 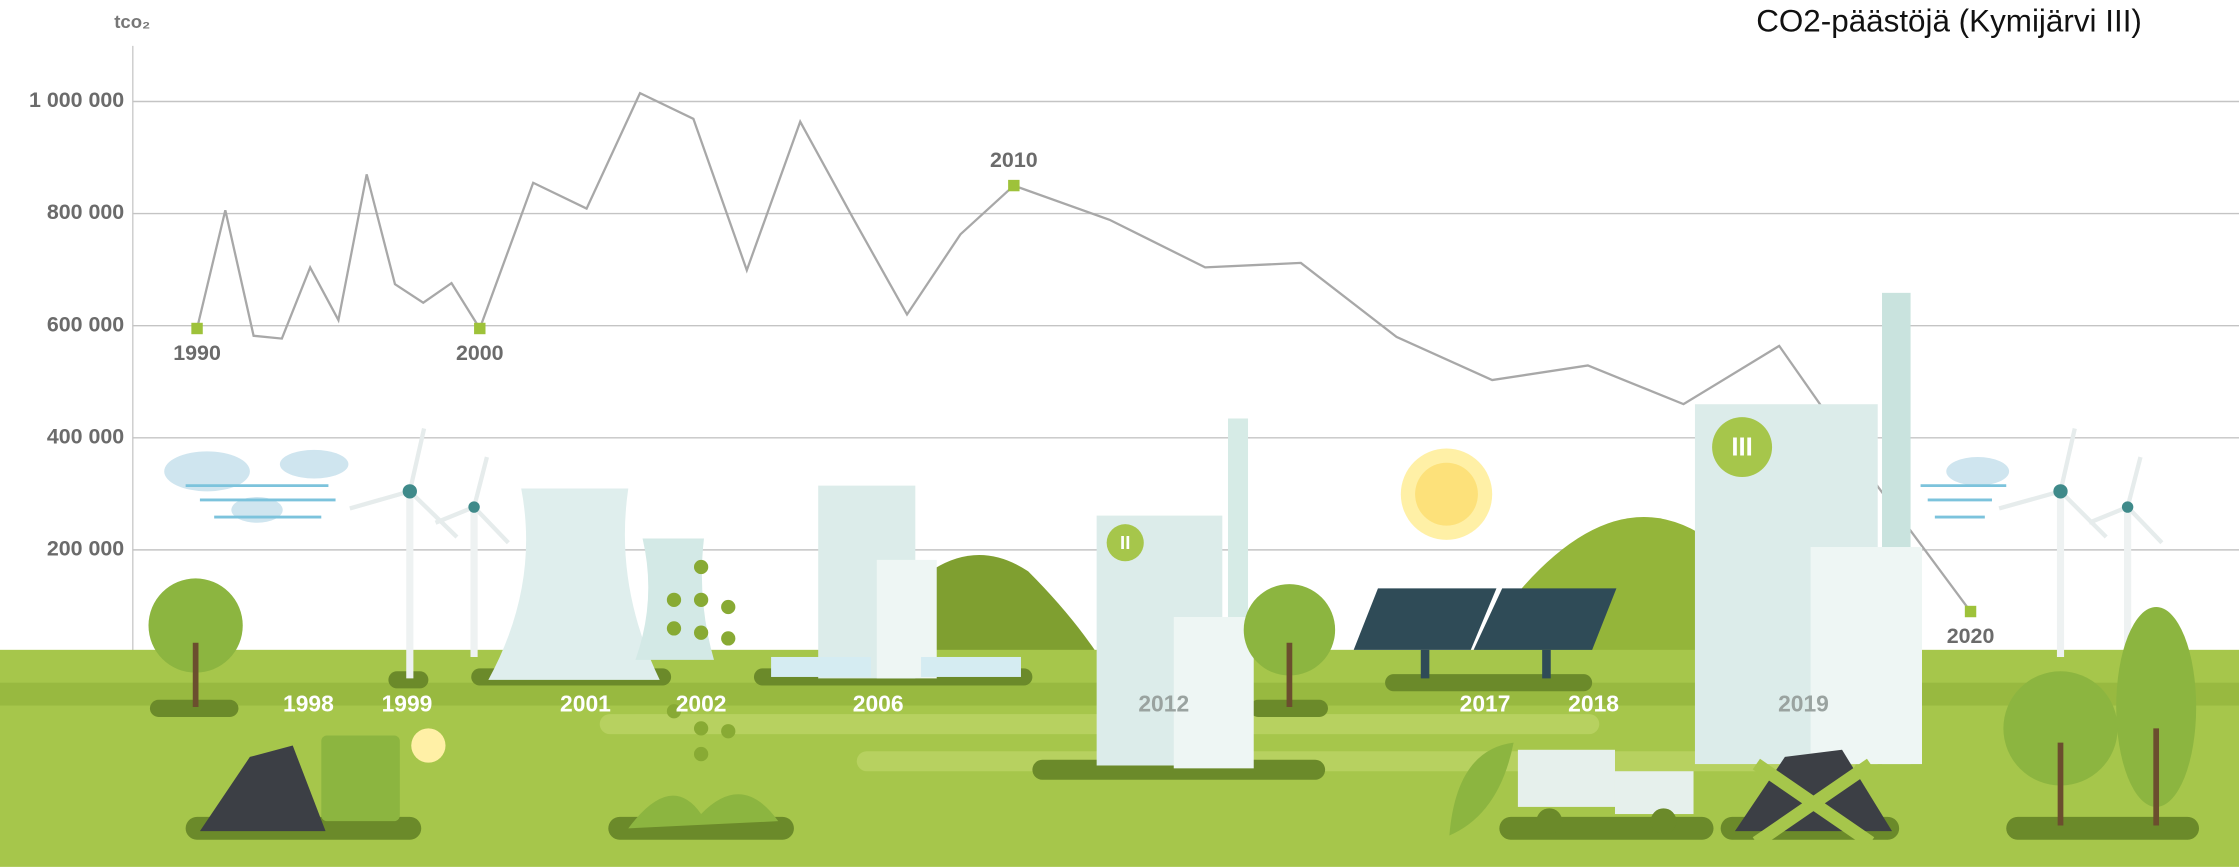 What do you see at coordinates (1485, 704) in the screenshot?
I see `milestone-year: 2017` at bounding box center [1485, 704].